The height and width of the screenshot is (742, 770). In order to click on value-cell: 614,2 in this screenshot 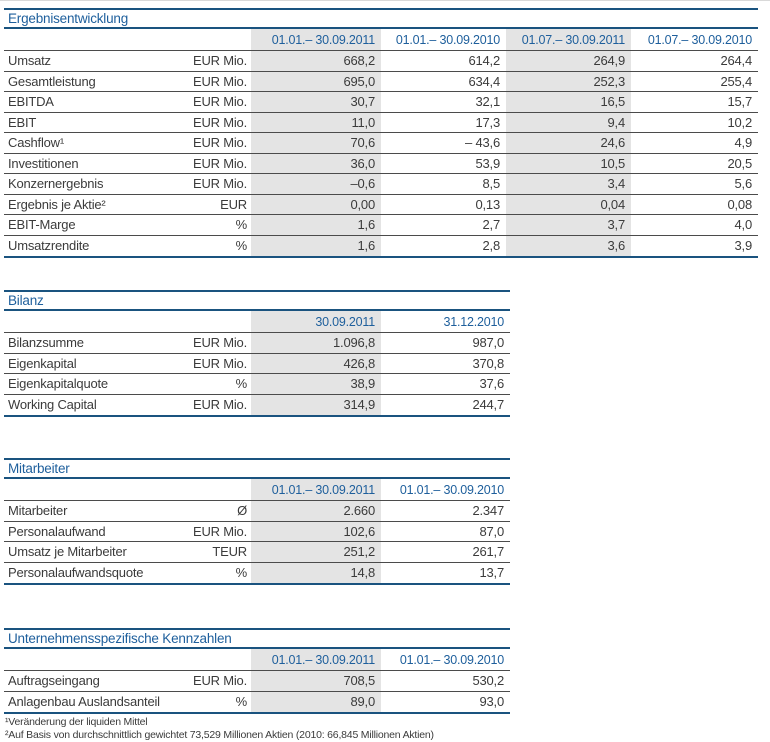, I will do `click(484, 61)`.